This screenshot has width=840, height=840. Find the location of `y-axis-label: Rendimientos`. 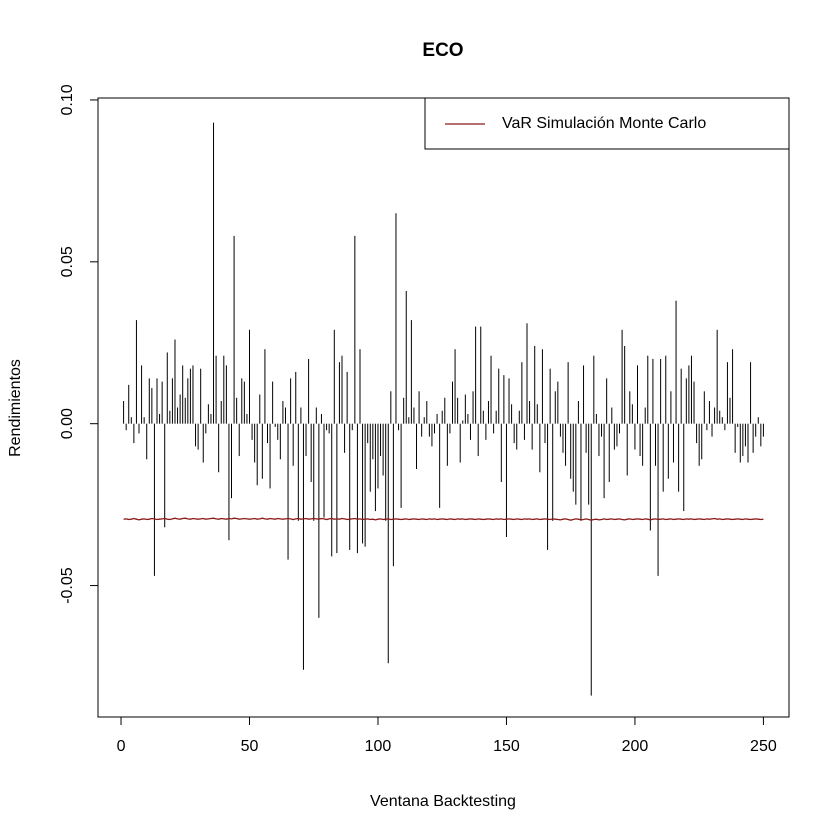

y-axis-label: Rendimientos is located at coordinates (15, 408).